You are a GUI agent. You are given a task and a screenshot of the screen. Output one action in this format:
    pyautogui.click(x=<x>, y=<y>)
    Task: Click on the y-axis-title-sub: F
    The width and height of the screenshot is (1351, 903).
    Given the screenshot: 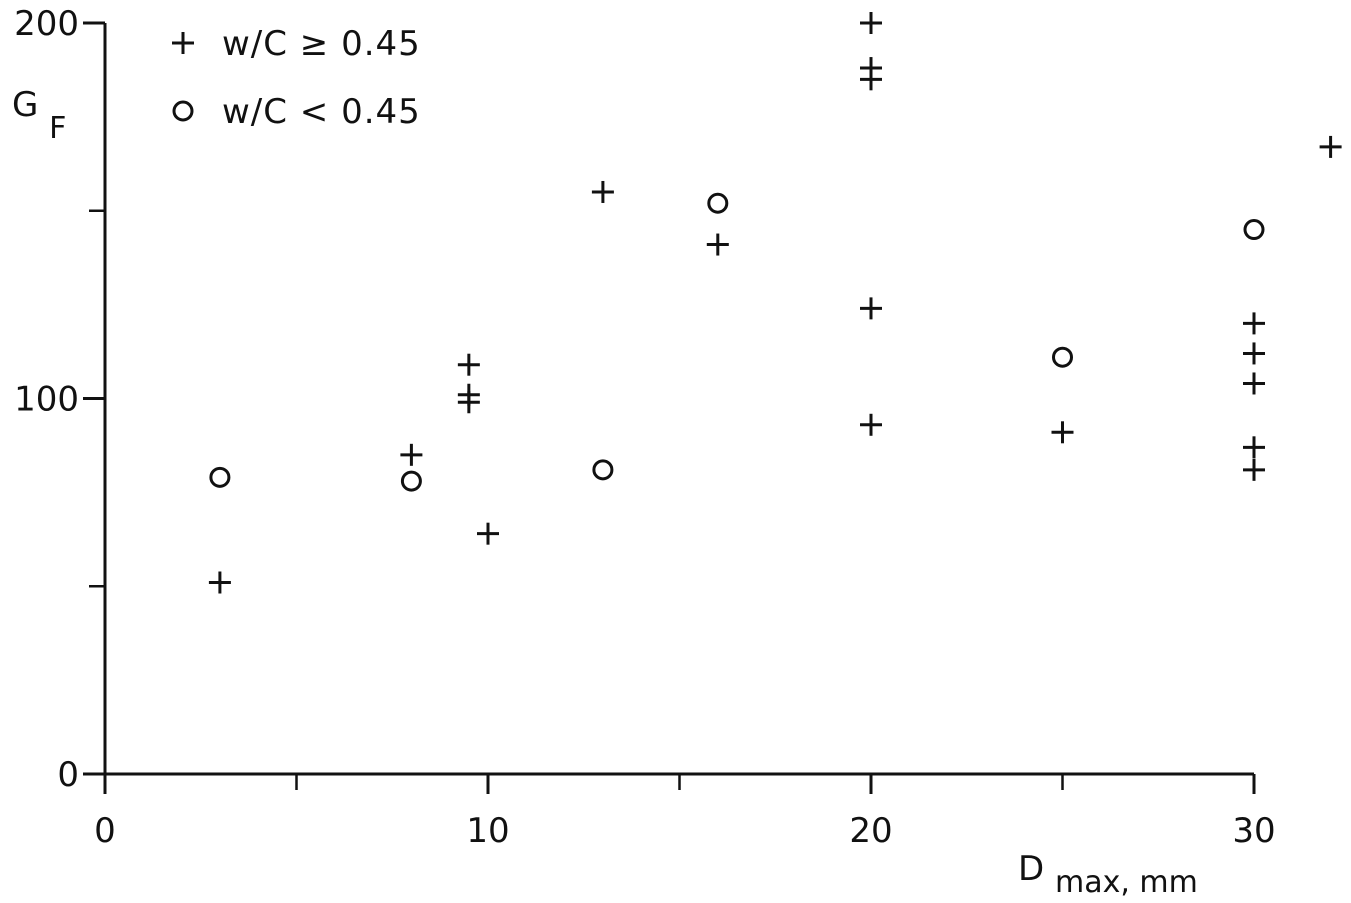 What is the action you would take?
    pyautogui.click(x=57, y=128)
    